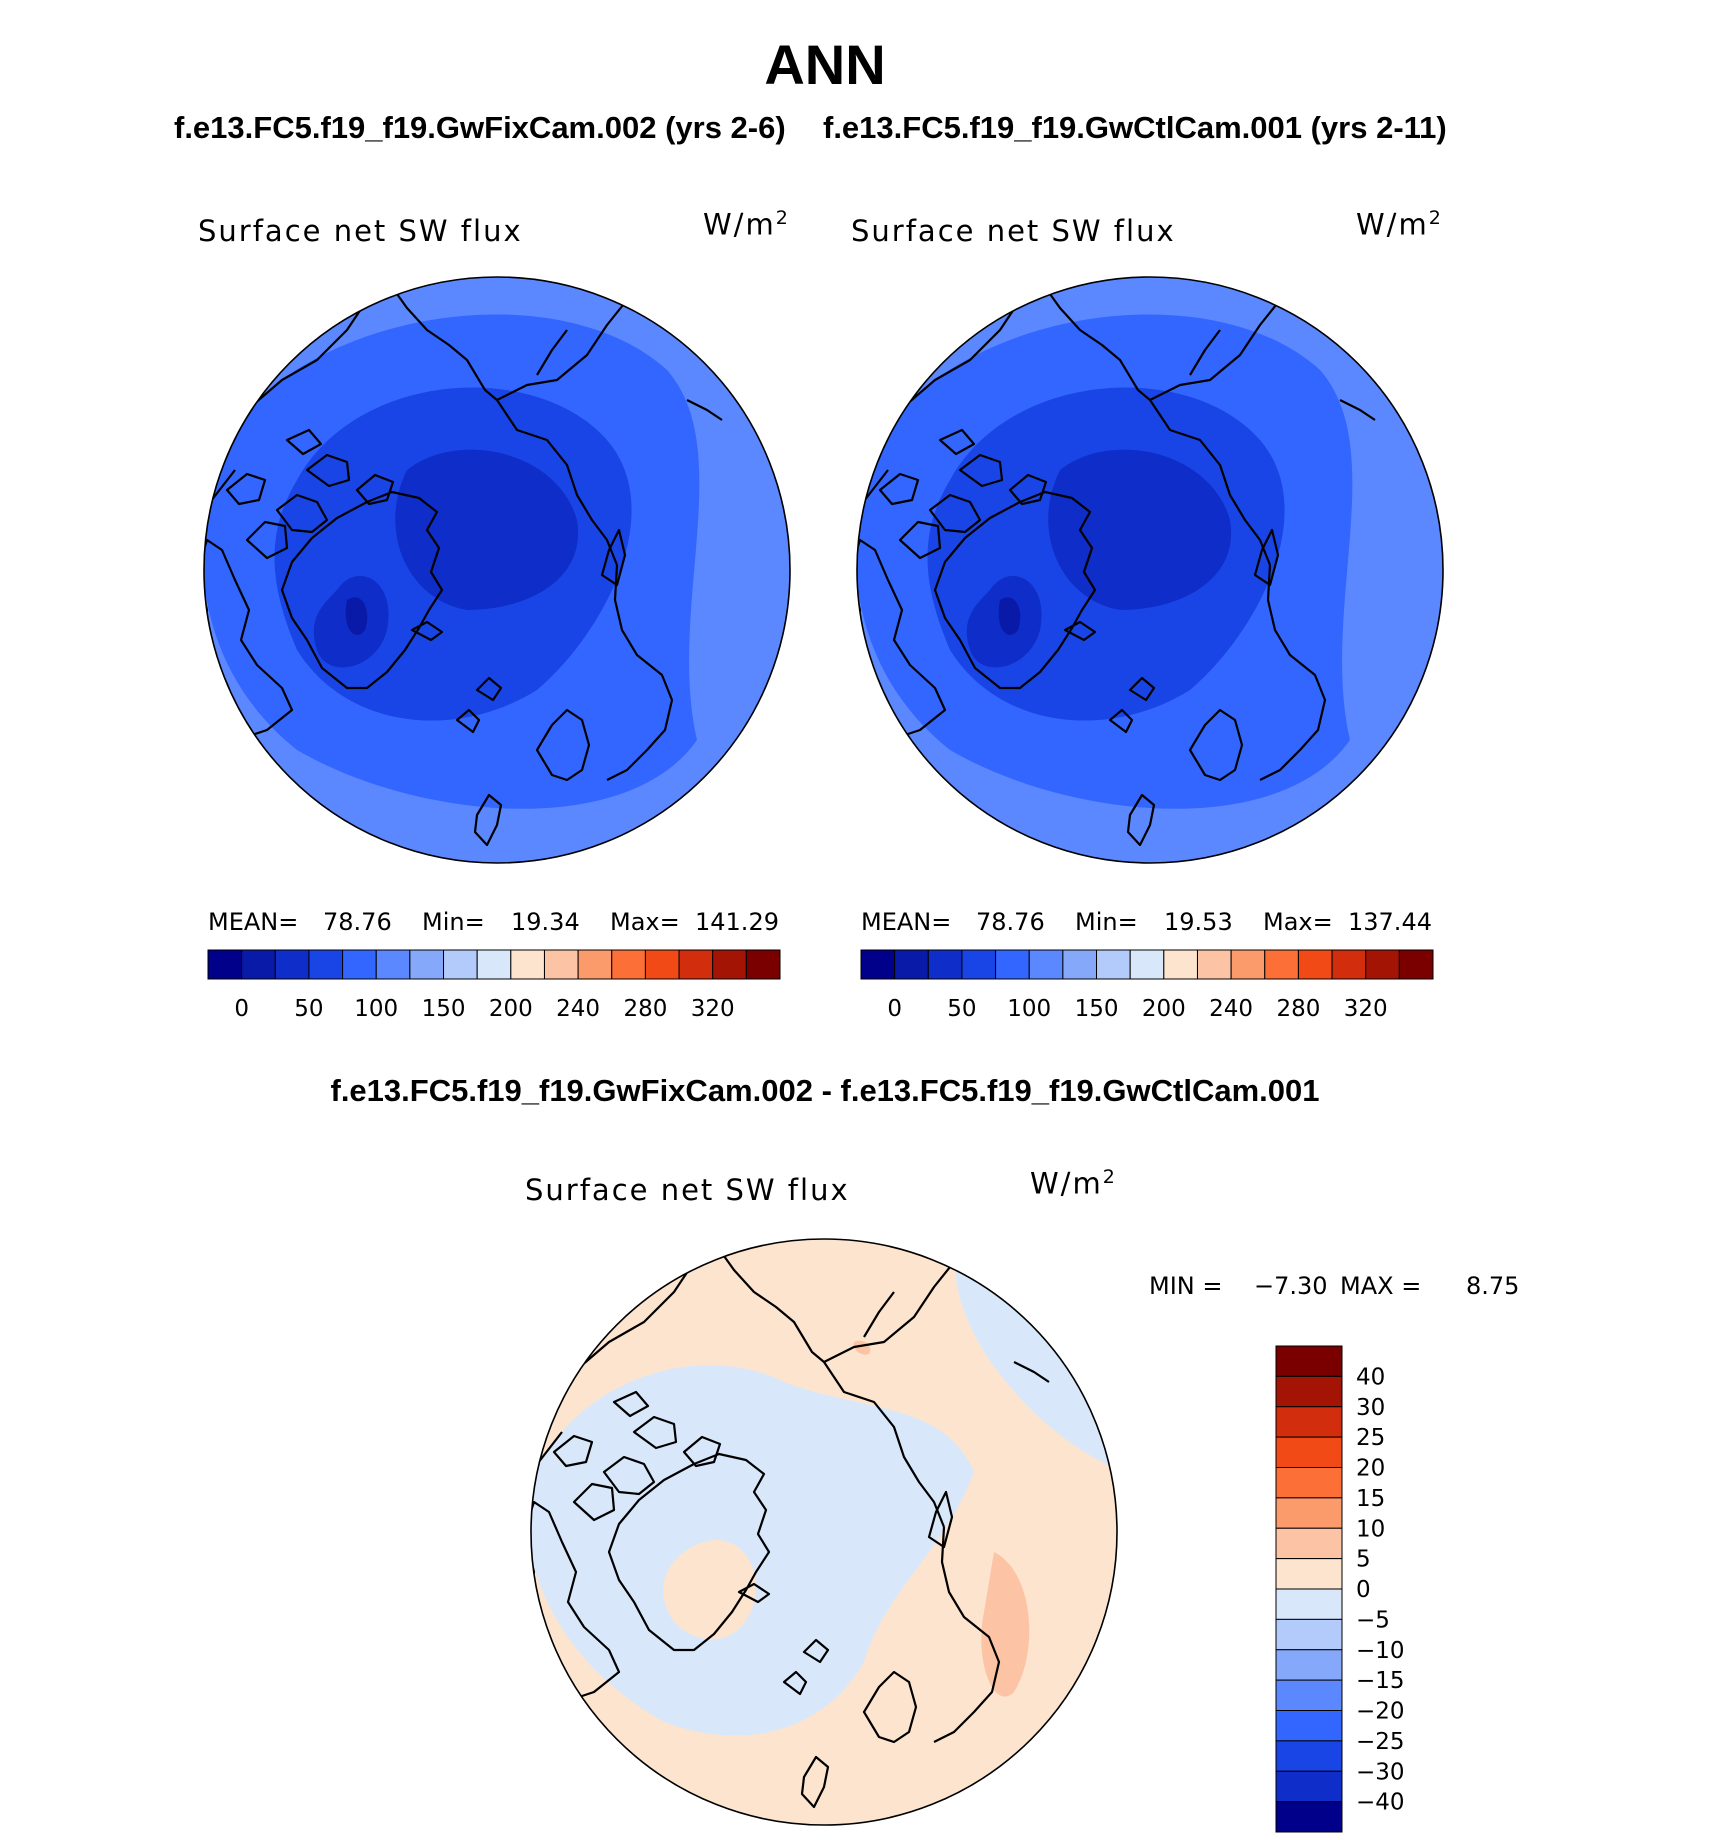 The height and width of the screenshot is (1840, 1710). What do you see at coordinates (906, 922) in the screenshot?
I see `panel2-mean-label: MEAN=` at bounding box center [906, 922].